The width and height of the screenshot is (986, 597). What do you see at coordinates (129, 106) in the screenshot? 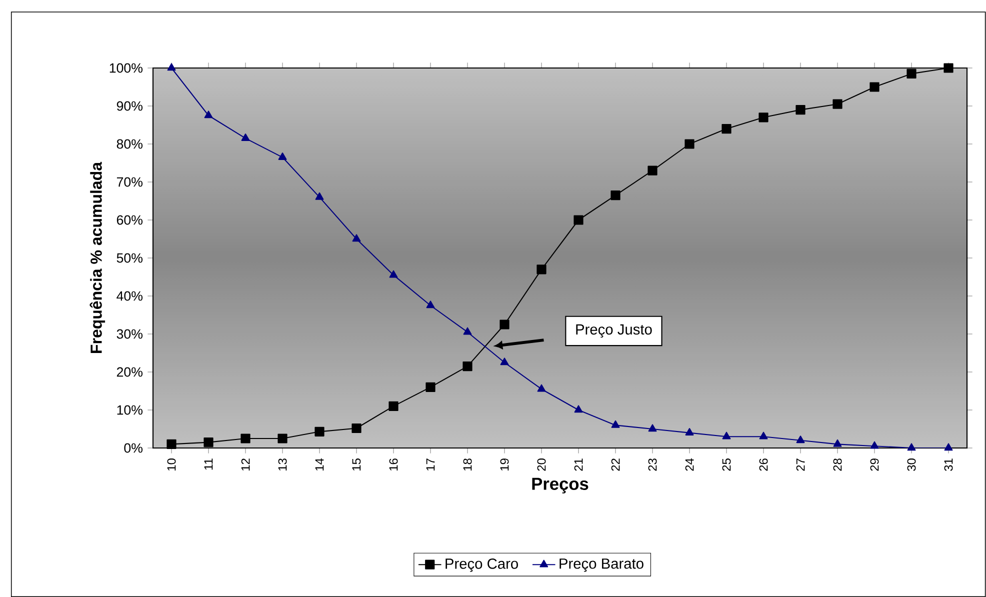
I see `y-tick-label: 90%` at bounding box center [129, 106].